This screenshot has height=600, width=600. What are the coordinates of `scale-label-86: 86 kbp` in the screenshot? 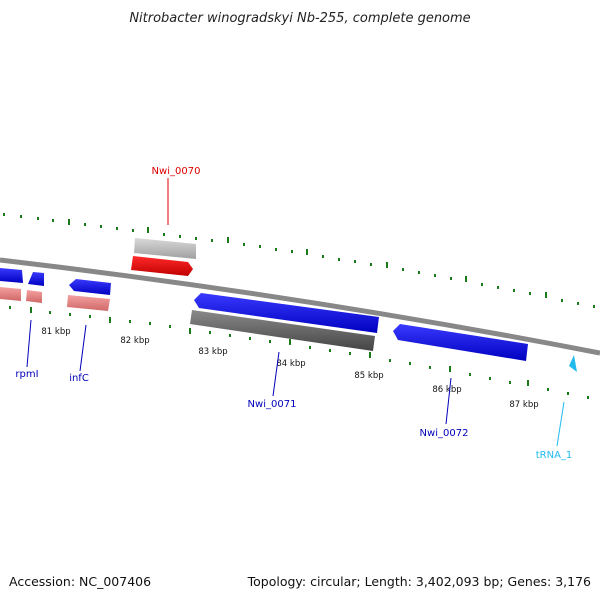 It's located at (446, 390).